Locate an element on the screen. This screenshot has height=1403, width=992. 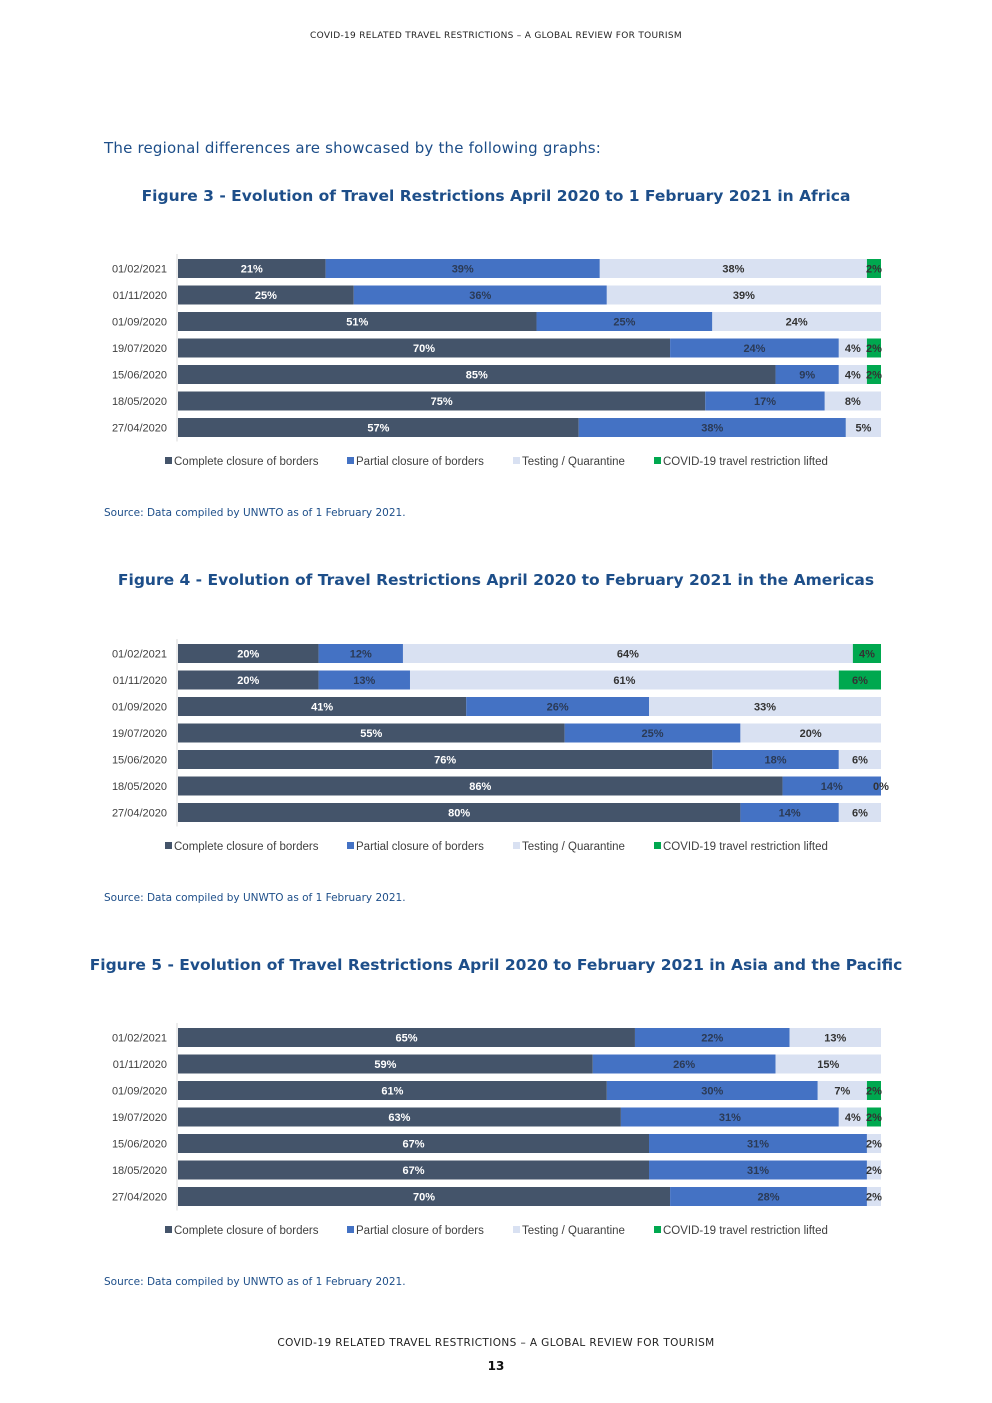
data-label: 14% is located at coordinates (832, 787).